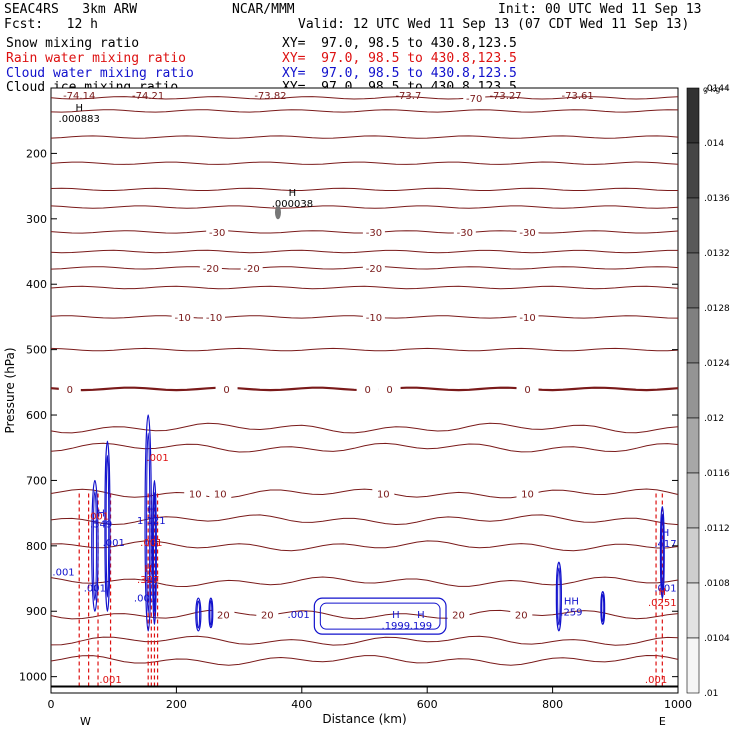 Image resolution: width=740 pixels, height=740 pixels. What do you see at coordinates (665, 544) in the screenshot?
I see `marker-value-4: .417` at bounding box center [665, 544].